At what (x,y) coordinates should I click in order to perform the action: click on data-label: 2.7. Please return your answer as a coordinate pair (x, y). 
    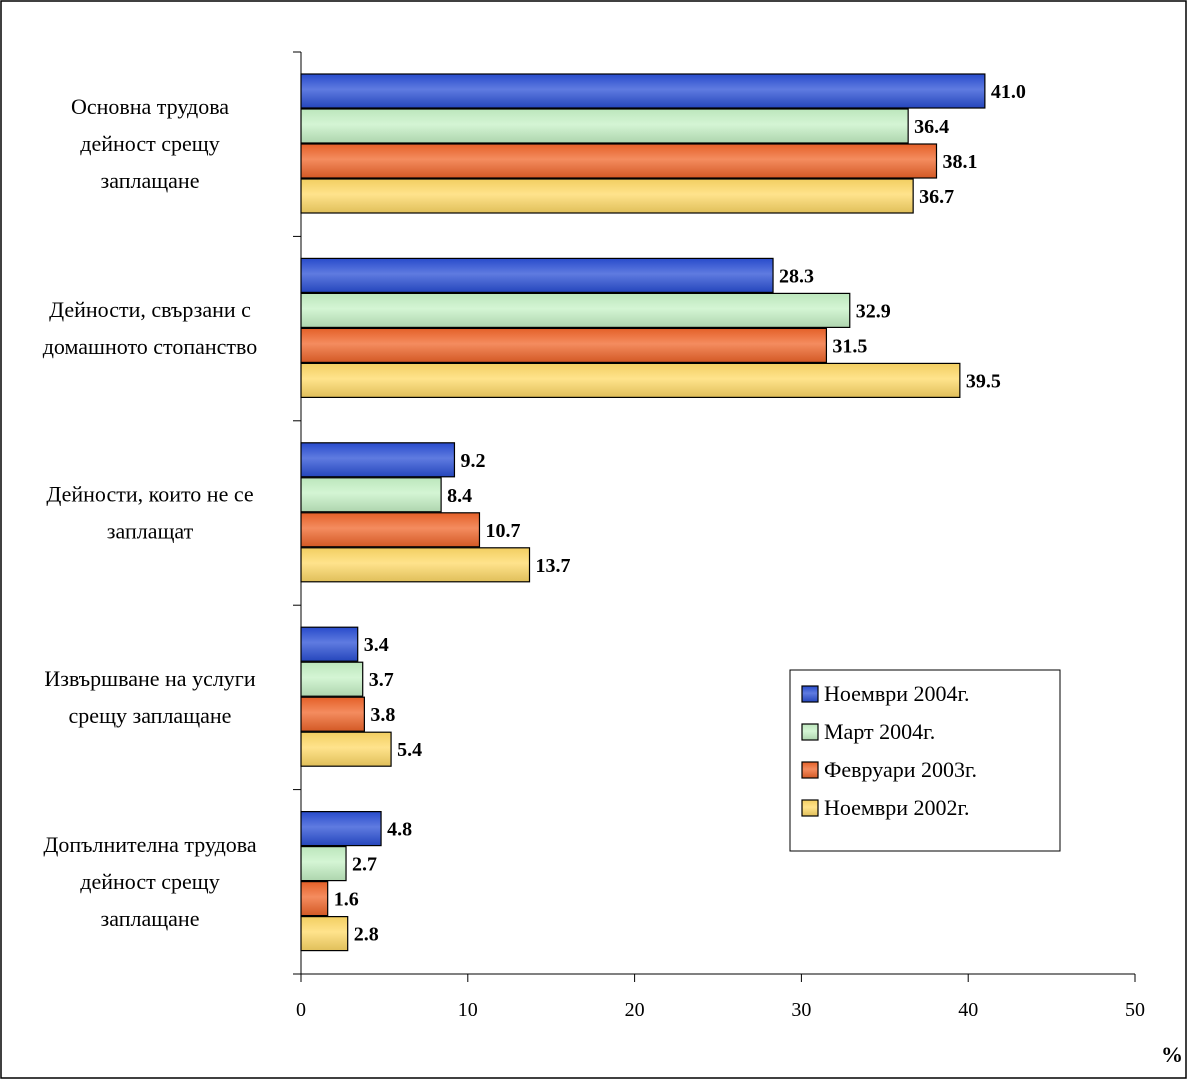
    Looking at the image, I should click on (364, 865).